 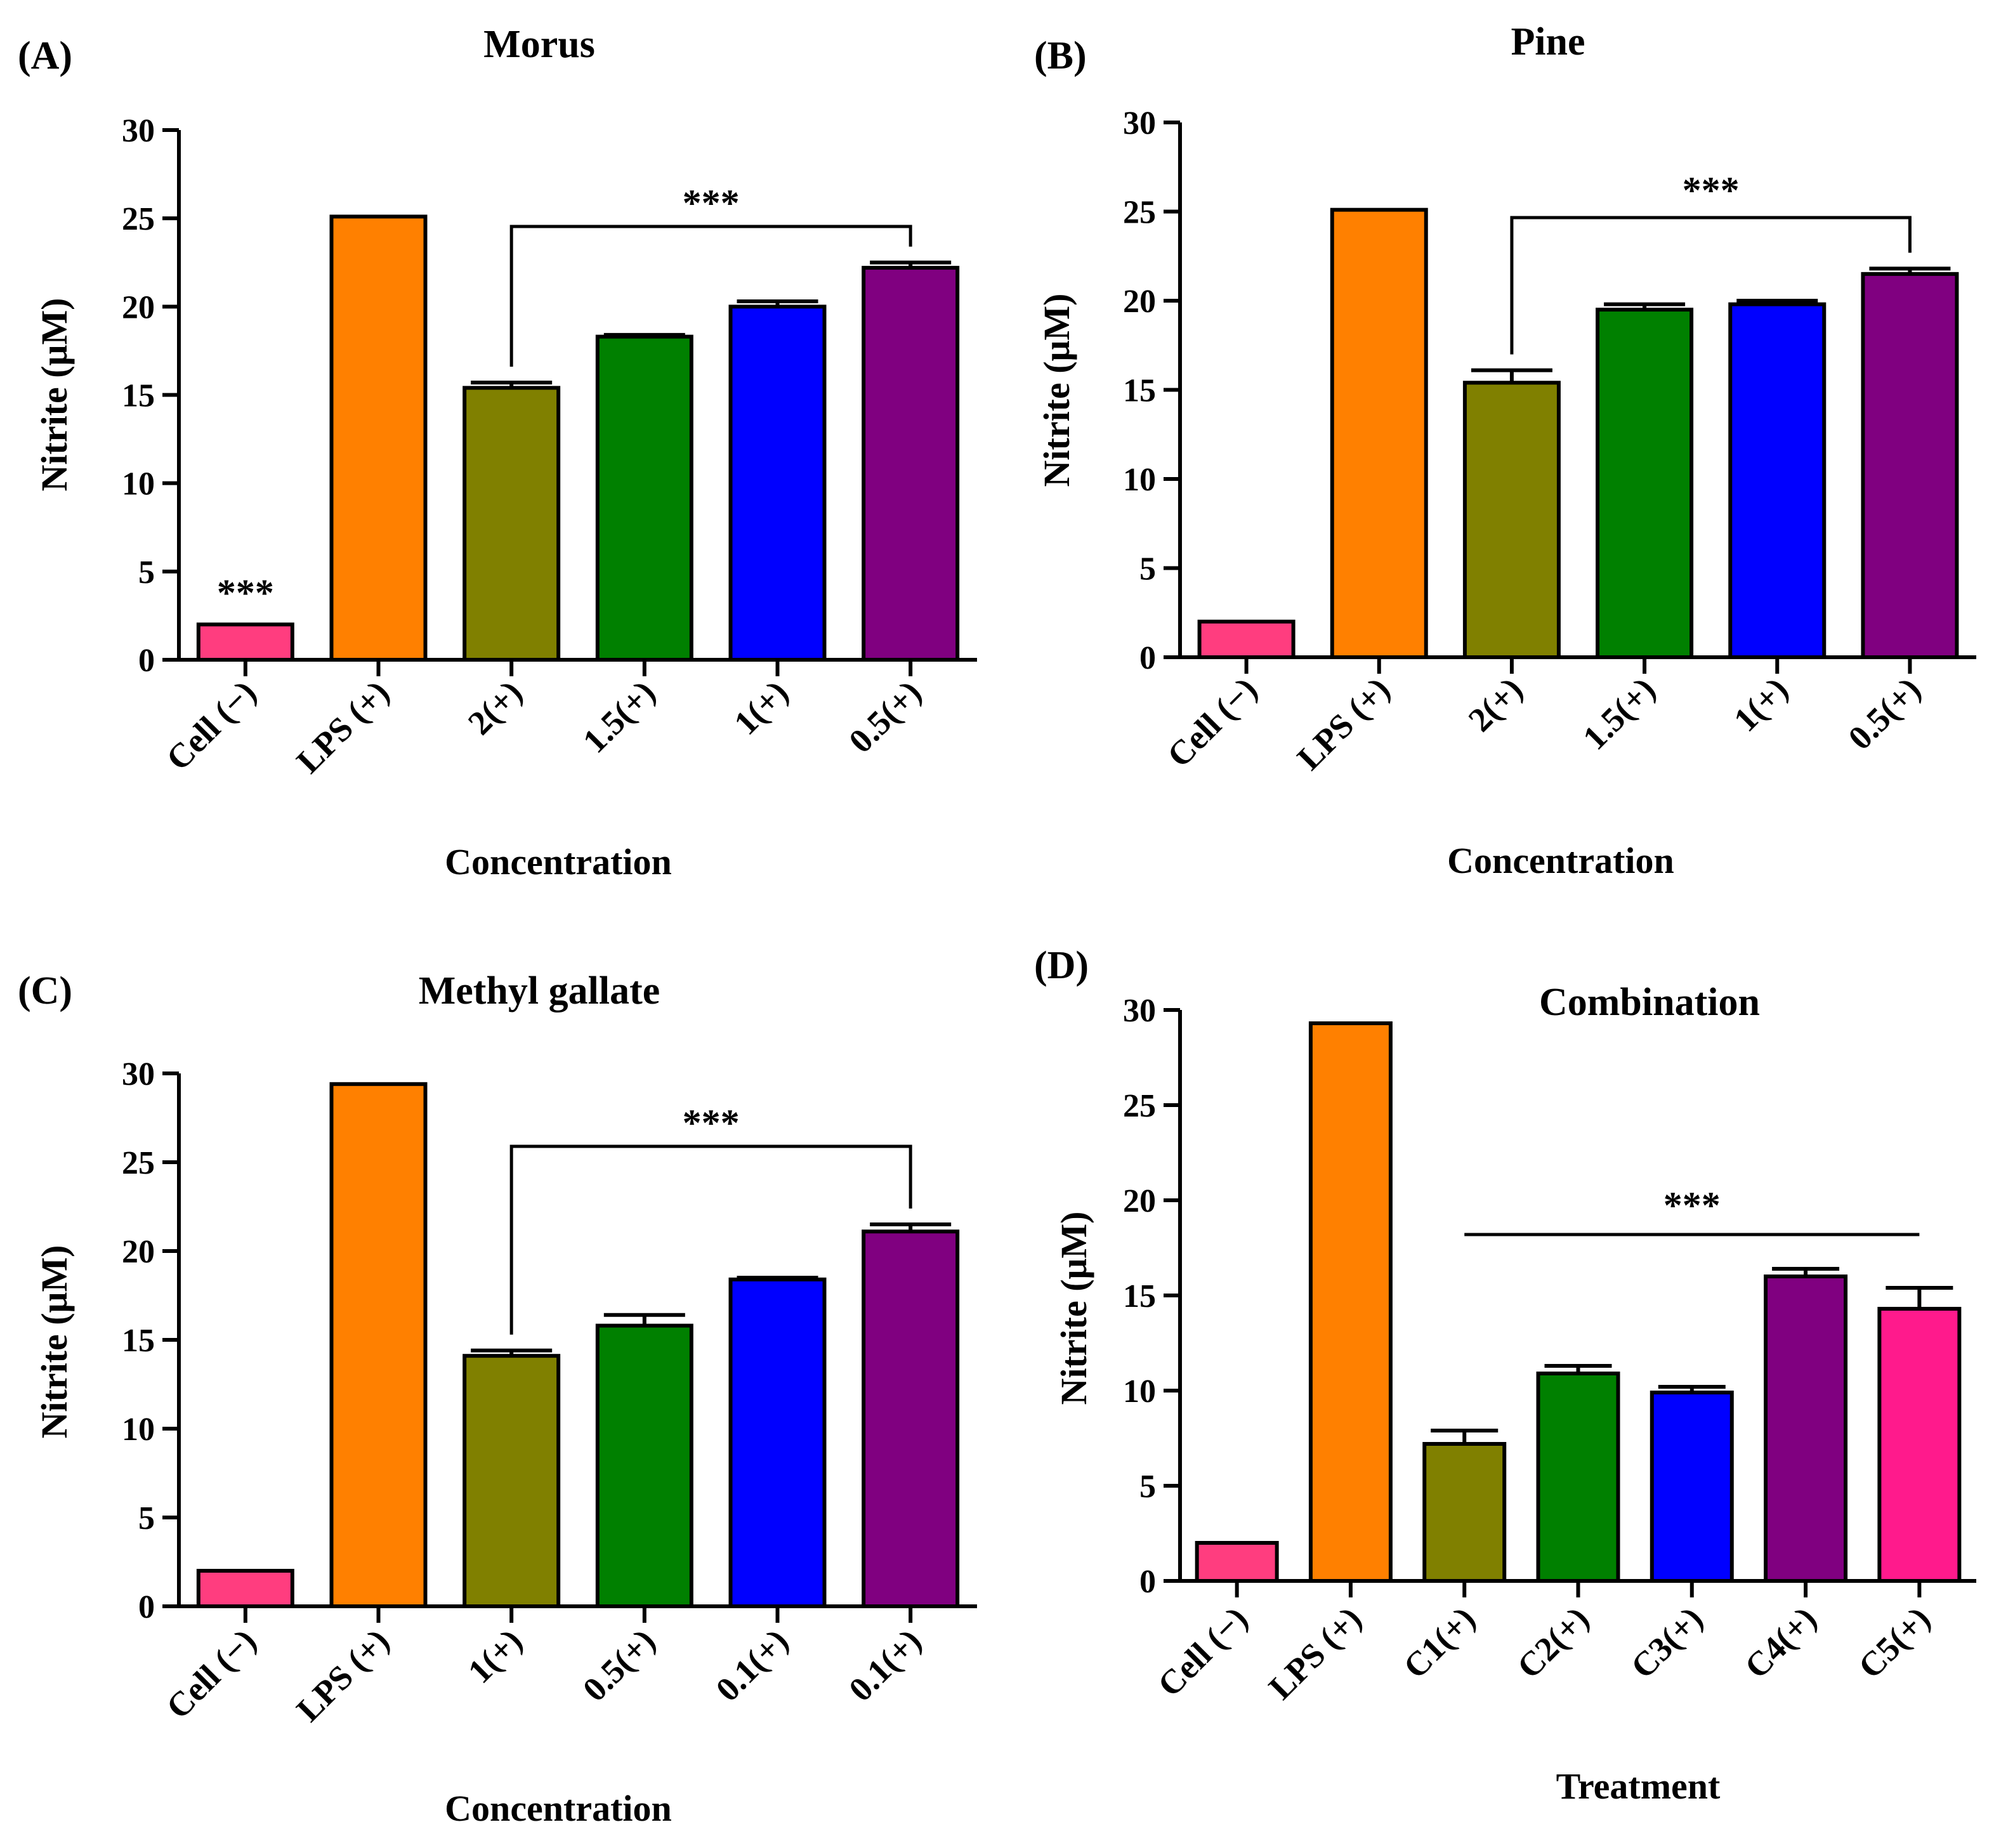 I want to click on x-axis-title: Treatment, so click(x=1638, y=1786).